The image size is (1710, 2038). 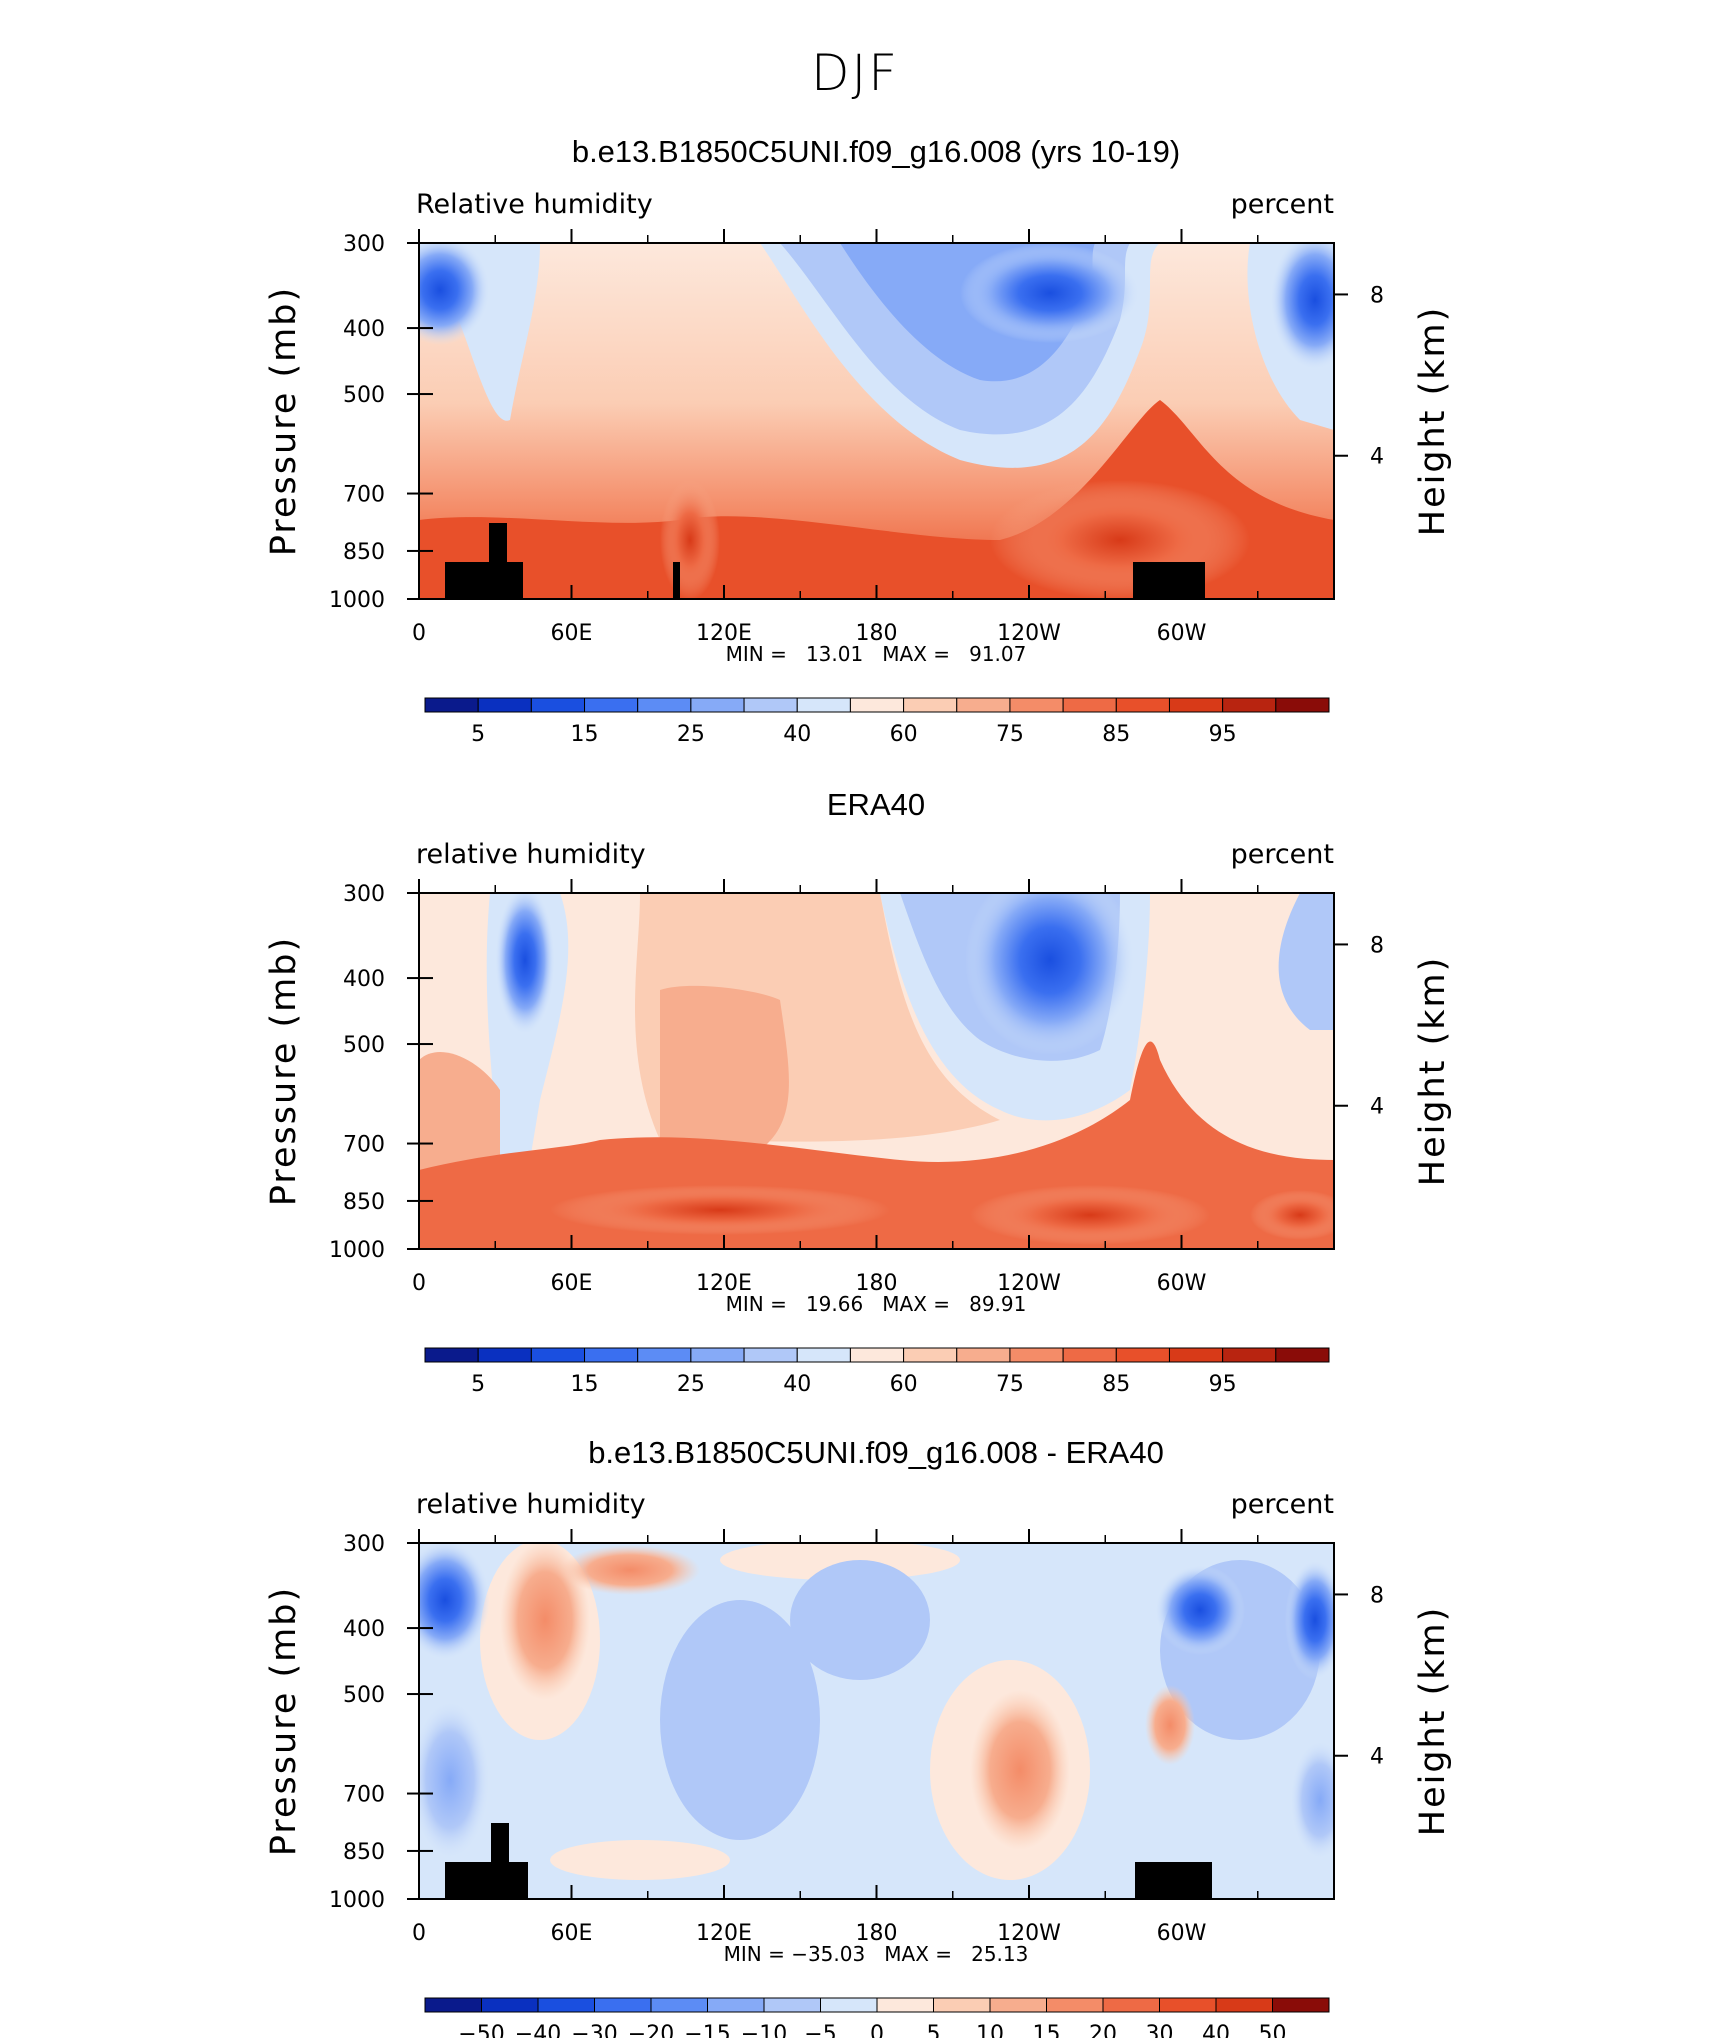 I want to click on min-max-stats: MIN = 13.01 MAX = 91.07, so click(x=876, y=654).